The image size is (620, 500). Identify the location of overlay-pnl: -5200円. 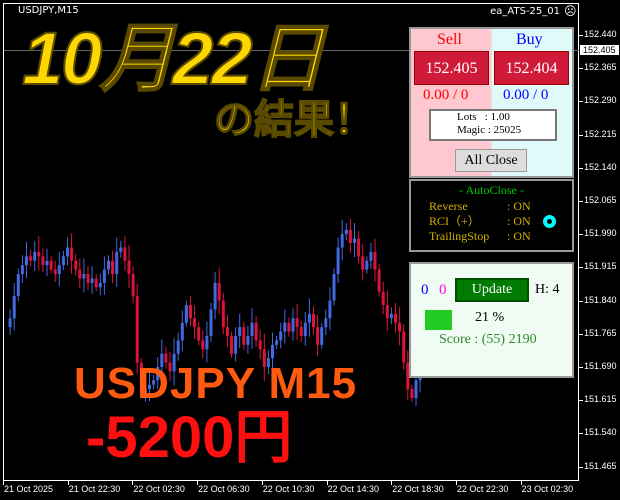
(189, 437).